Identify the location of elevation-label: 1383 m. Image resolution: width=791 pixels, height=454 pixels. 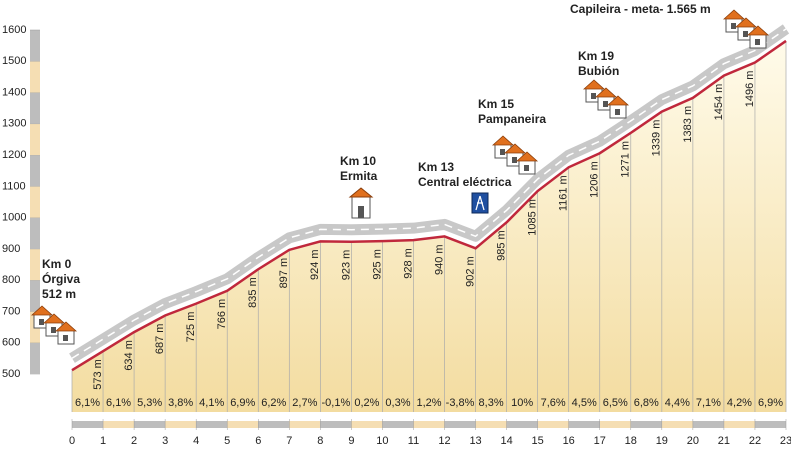
(688, 124).